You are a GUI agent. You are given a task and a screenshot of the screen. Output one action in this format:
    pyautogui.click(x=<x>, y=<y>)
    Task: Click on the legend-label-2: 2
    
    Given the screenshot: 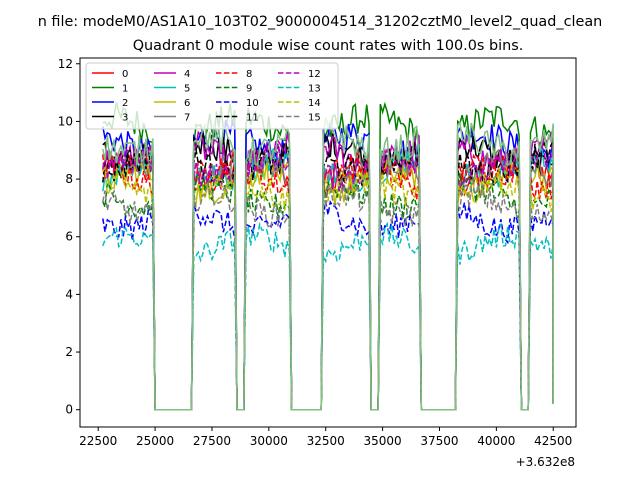 What is the action you would take?
    pyautogui.click(x=125, y=103)
    